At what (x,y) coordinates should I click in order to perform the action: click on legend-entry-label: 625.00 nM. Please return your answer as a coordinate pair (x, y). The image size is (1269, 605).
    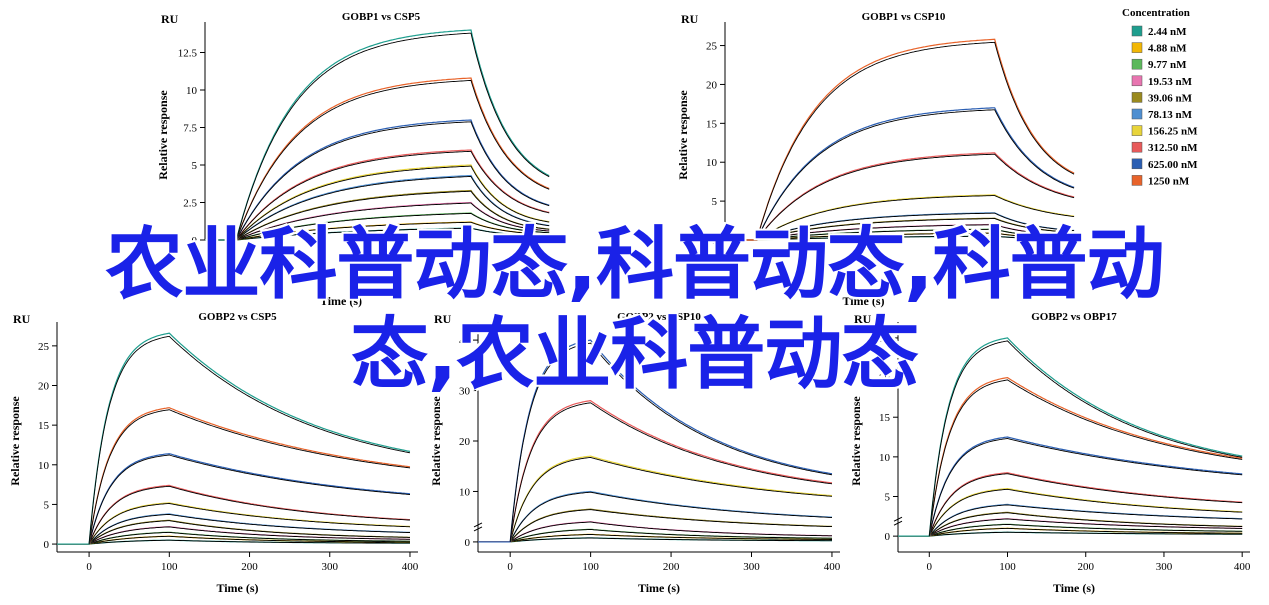
    Looking at the image, I should click on (1173, 165).